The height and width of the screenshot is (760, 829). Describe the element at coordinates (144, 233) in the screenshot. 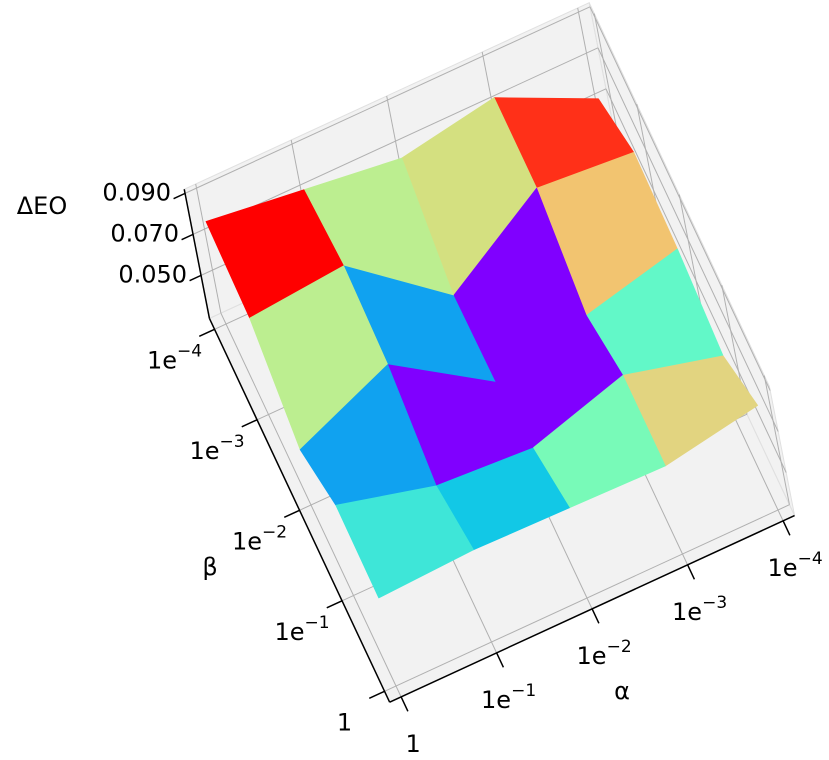

I see `z-tick-label: 0.070` at that location.